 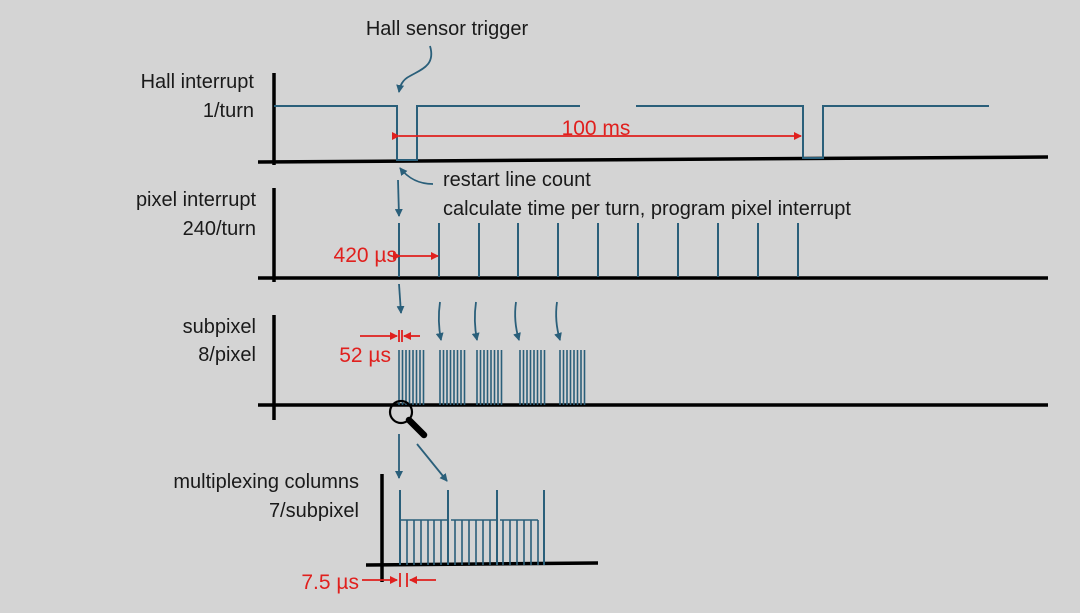 What do you see at coordinates (416, 176) in the screenshot?
I see `notes-arrow` at bounding box center [416, 176].